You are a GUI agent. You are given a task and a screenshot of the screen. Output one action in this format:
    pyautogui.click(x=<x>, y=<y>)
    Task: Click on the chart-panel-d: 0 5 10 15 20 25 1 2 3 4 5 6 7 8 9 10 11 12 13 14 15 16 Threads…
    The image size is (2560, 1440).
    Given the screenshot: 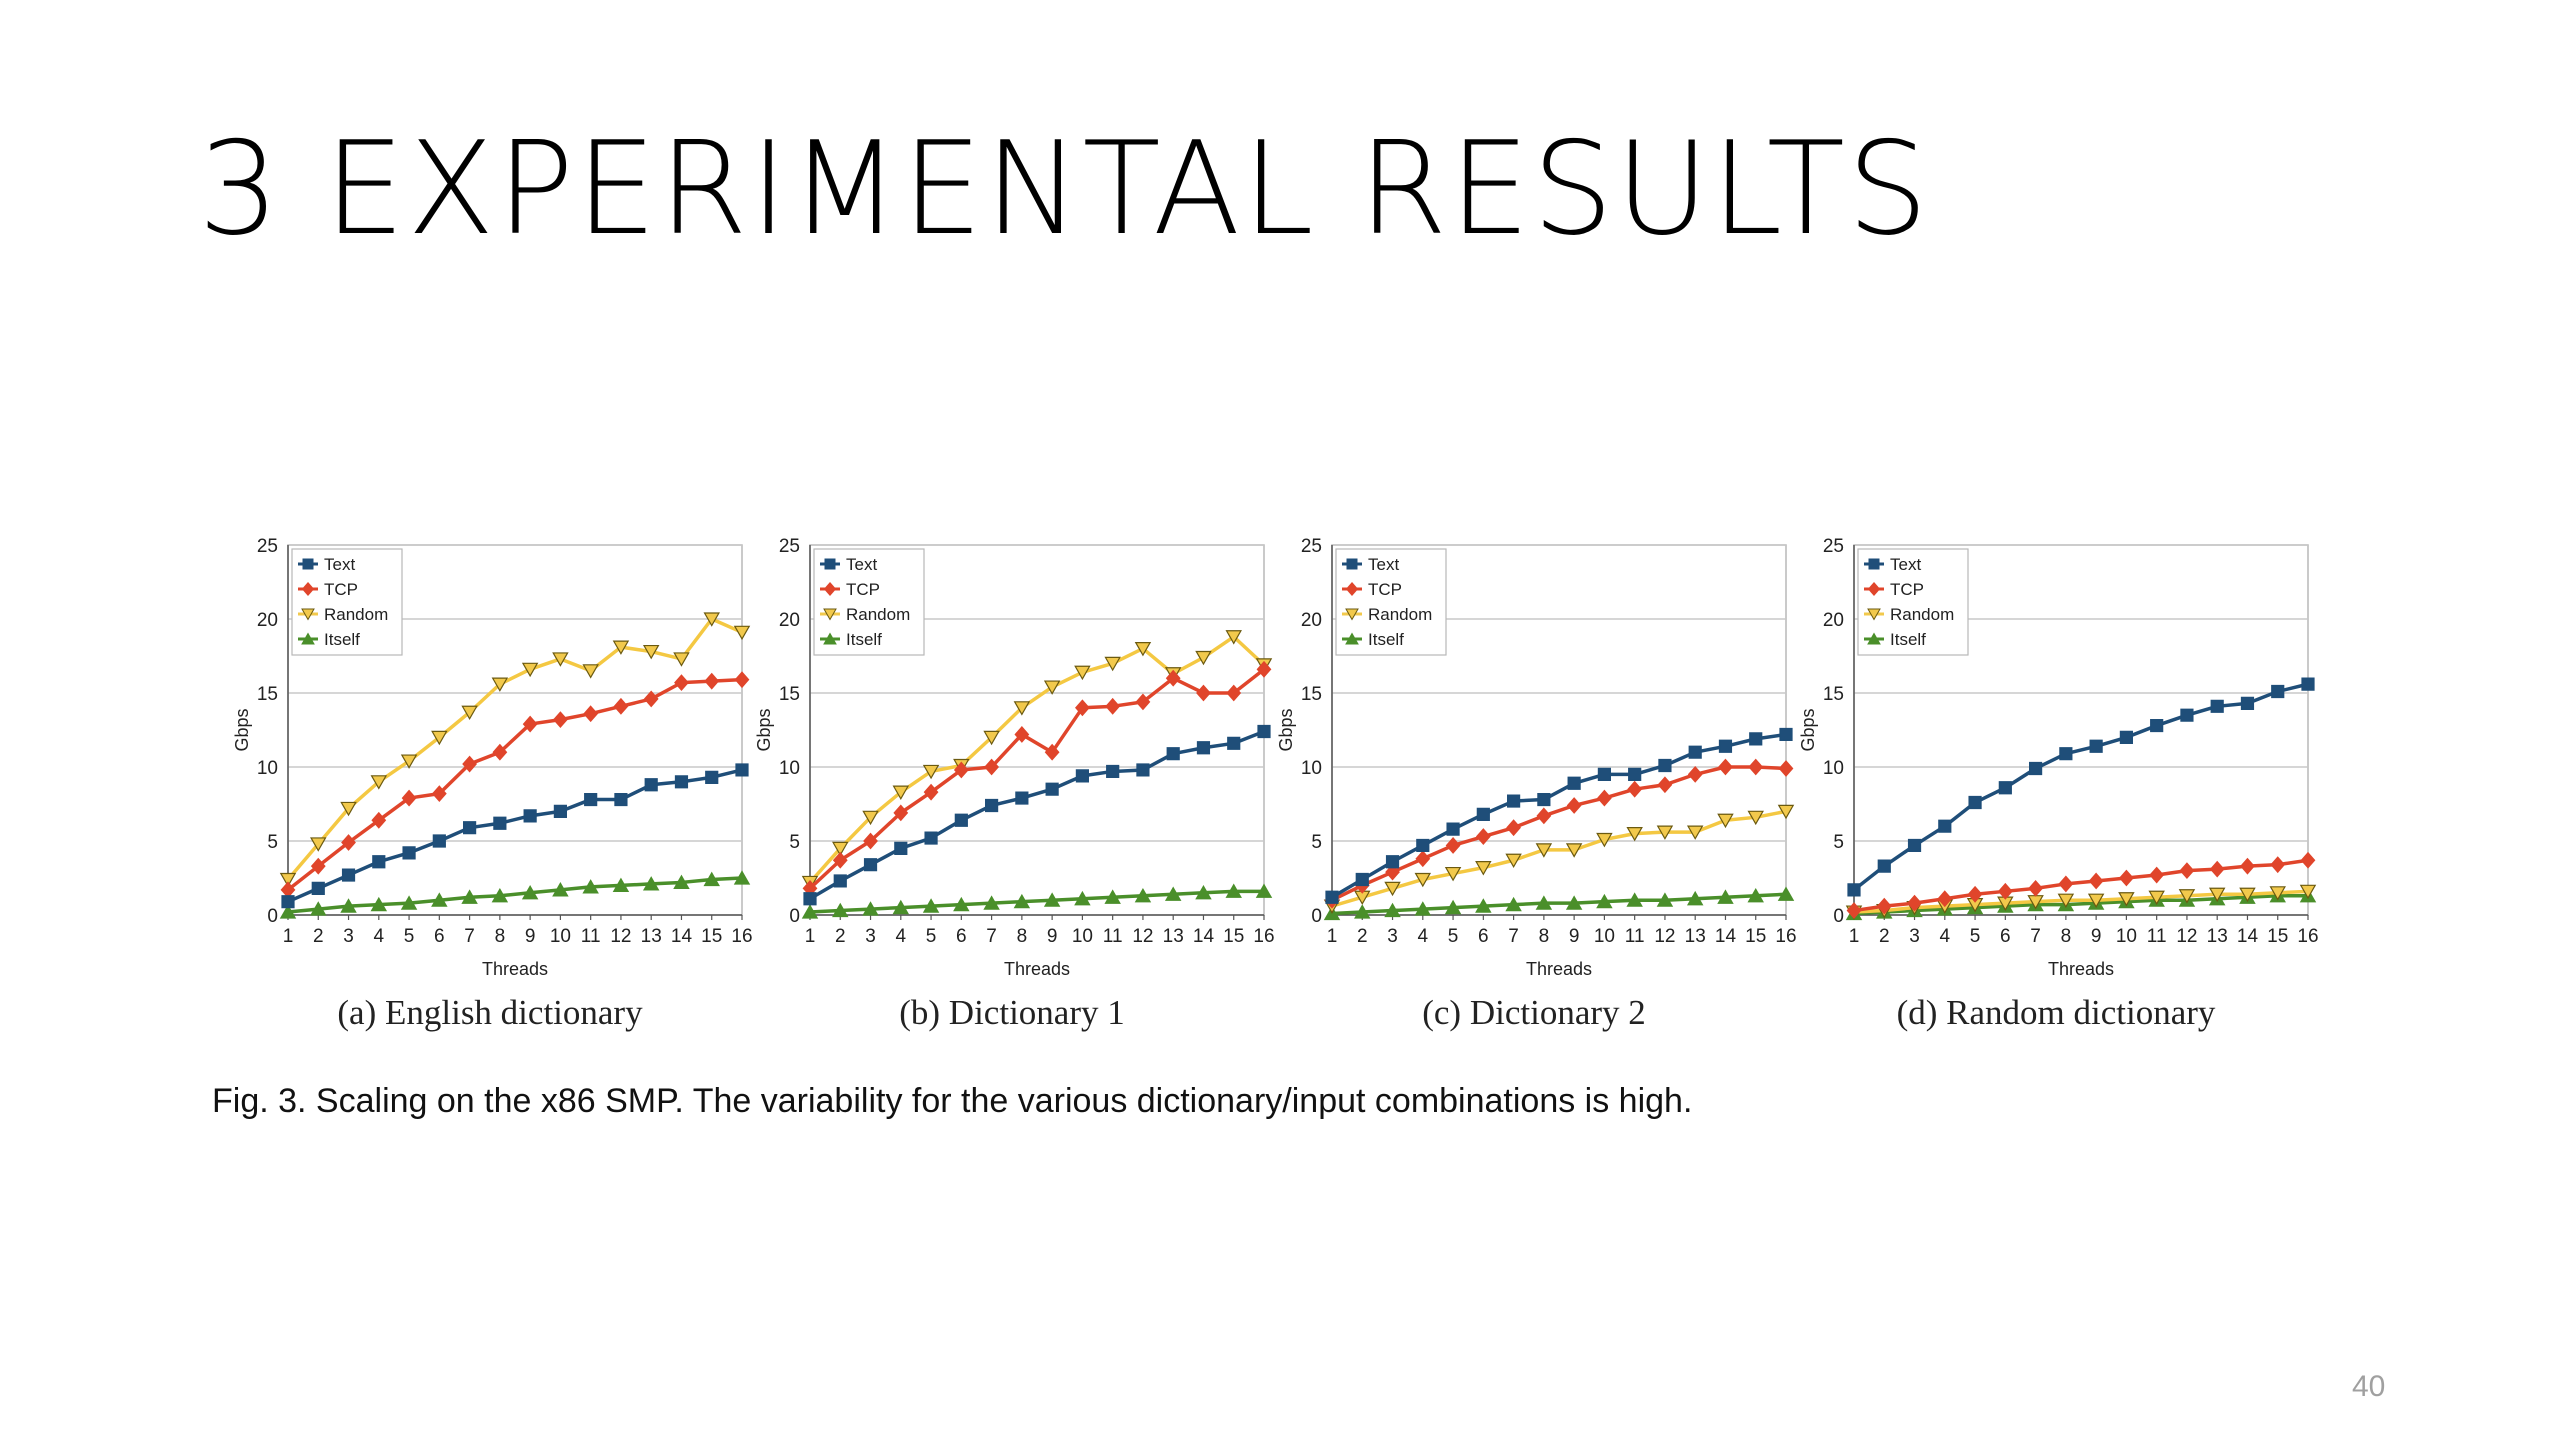 What is the action you would take?
    pyautogui.click(x=2057, y=795)
    